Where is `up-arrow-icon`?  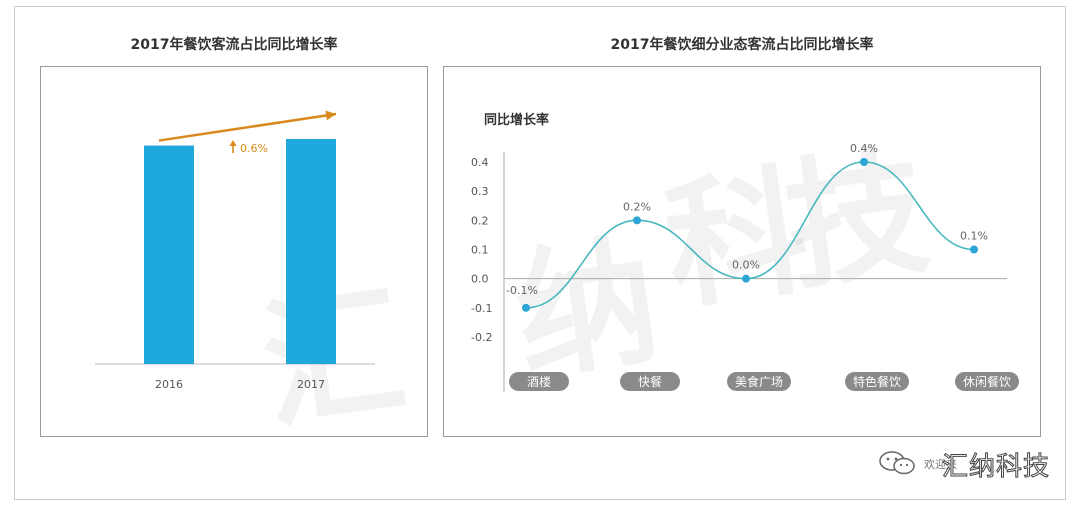 up-arrow-icon is located at coordinates (233, 146).